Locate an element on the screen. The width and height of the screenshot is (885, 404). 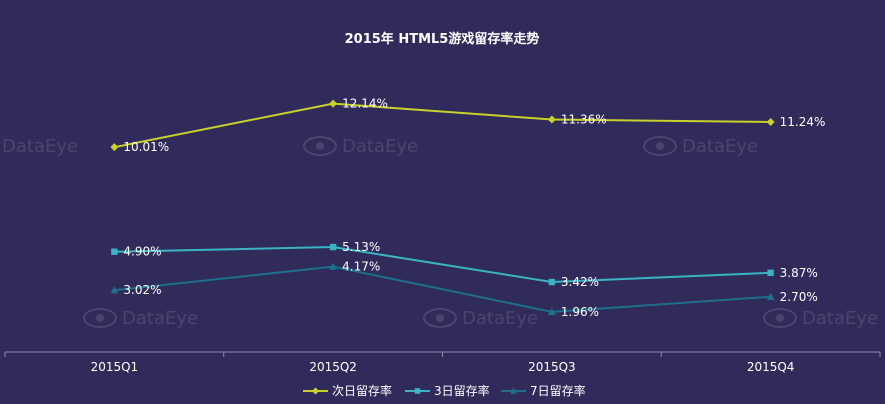
series-2: 4.90% 5.13% 3.42% 3.87% is located at coordinates (464, 264).